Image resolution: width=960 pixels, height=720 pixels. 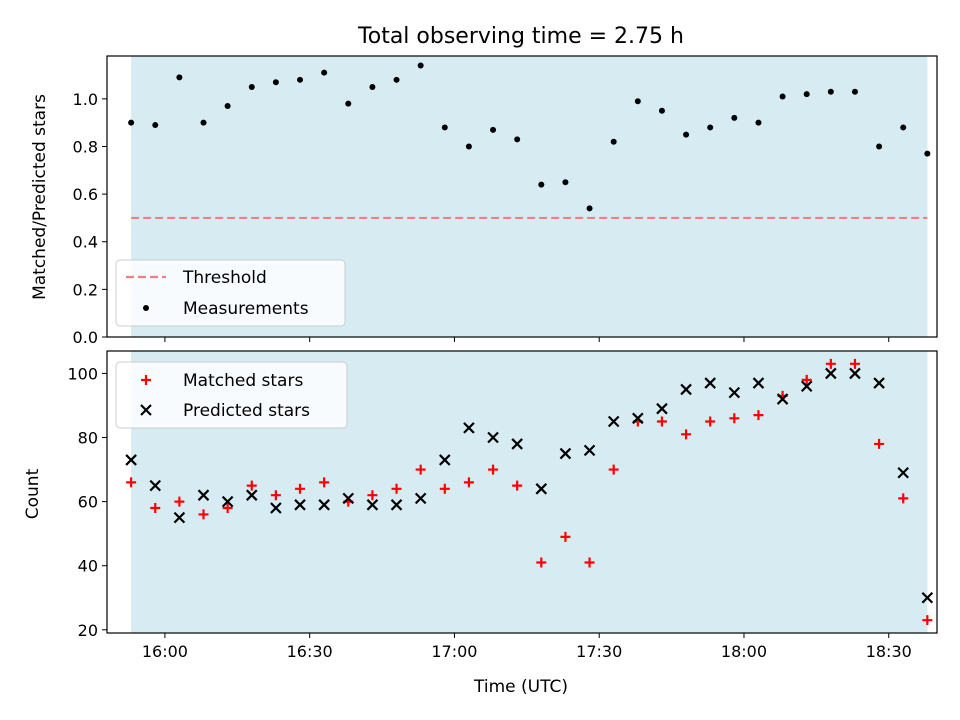 What do you see at coordinates (88, 502) in the screenshot?
I see `y-tick-label: 60` at bounding box center [88, 502].